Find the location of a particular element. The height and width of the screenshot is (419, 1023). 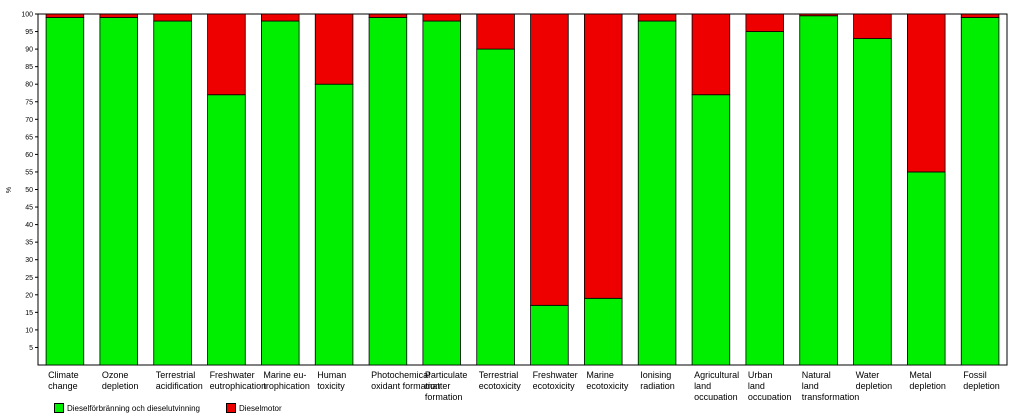

y-tick-label: 90 is located at coordinates (29, 50).